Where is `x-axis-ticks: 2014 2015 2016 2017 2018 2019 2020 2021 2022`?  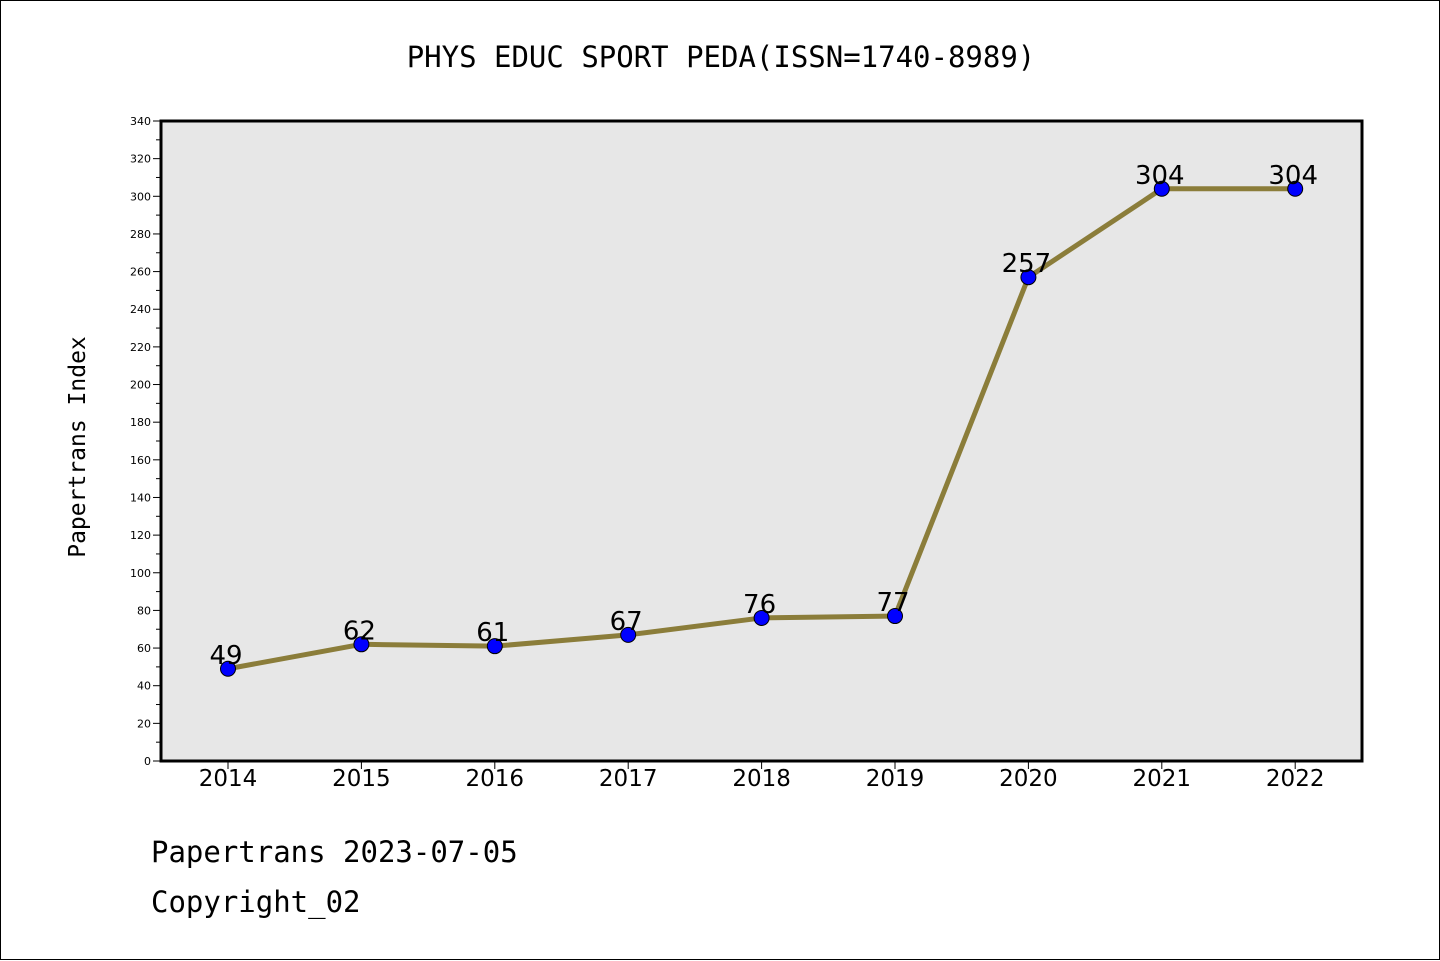 x-axis-ticks: 2014 2015 2016 2017 2018 2019 2020 2021 2022 is located at coordinates (762, 776).